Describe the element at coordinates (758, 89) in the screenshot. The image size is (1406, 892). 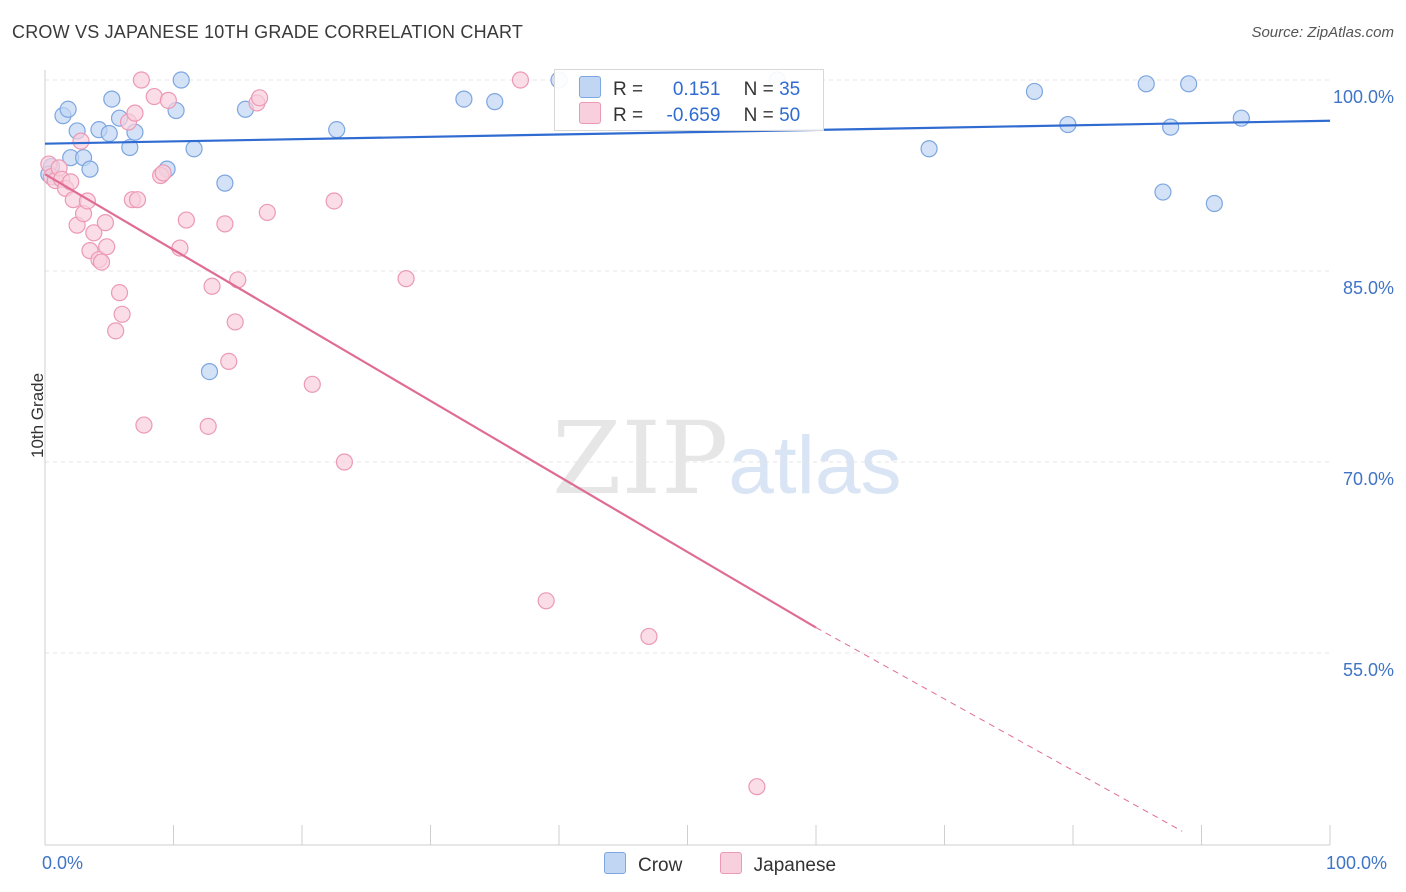
I see `crow-n-label: N =` at that location.